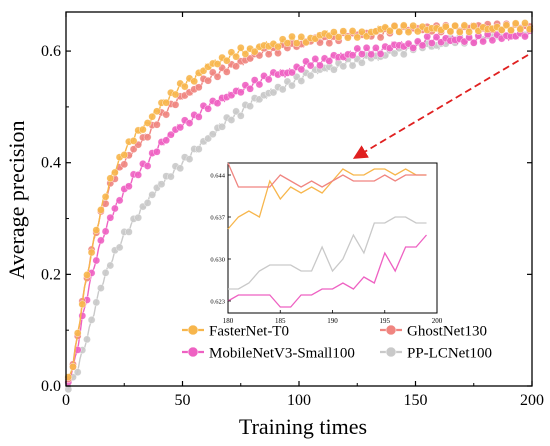 Image resolution: width=550 pixels, height=446 pixels. What do you see at coordinates (228, 321) in the screenshot?
I see `inset-x-tick-label: 180` at bounding box center [228, 321].